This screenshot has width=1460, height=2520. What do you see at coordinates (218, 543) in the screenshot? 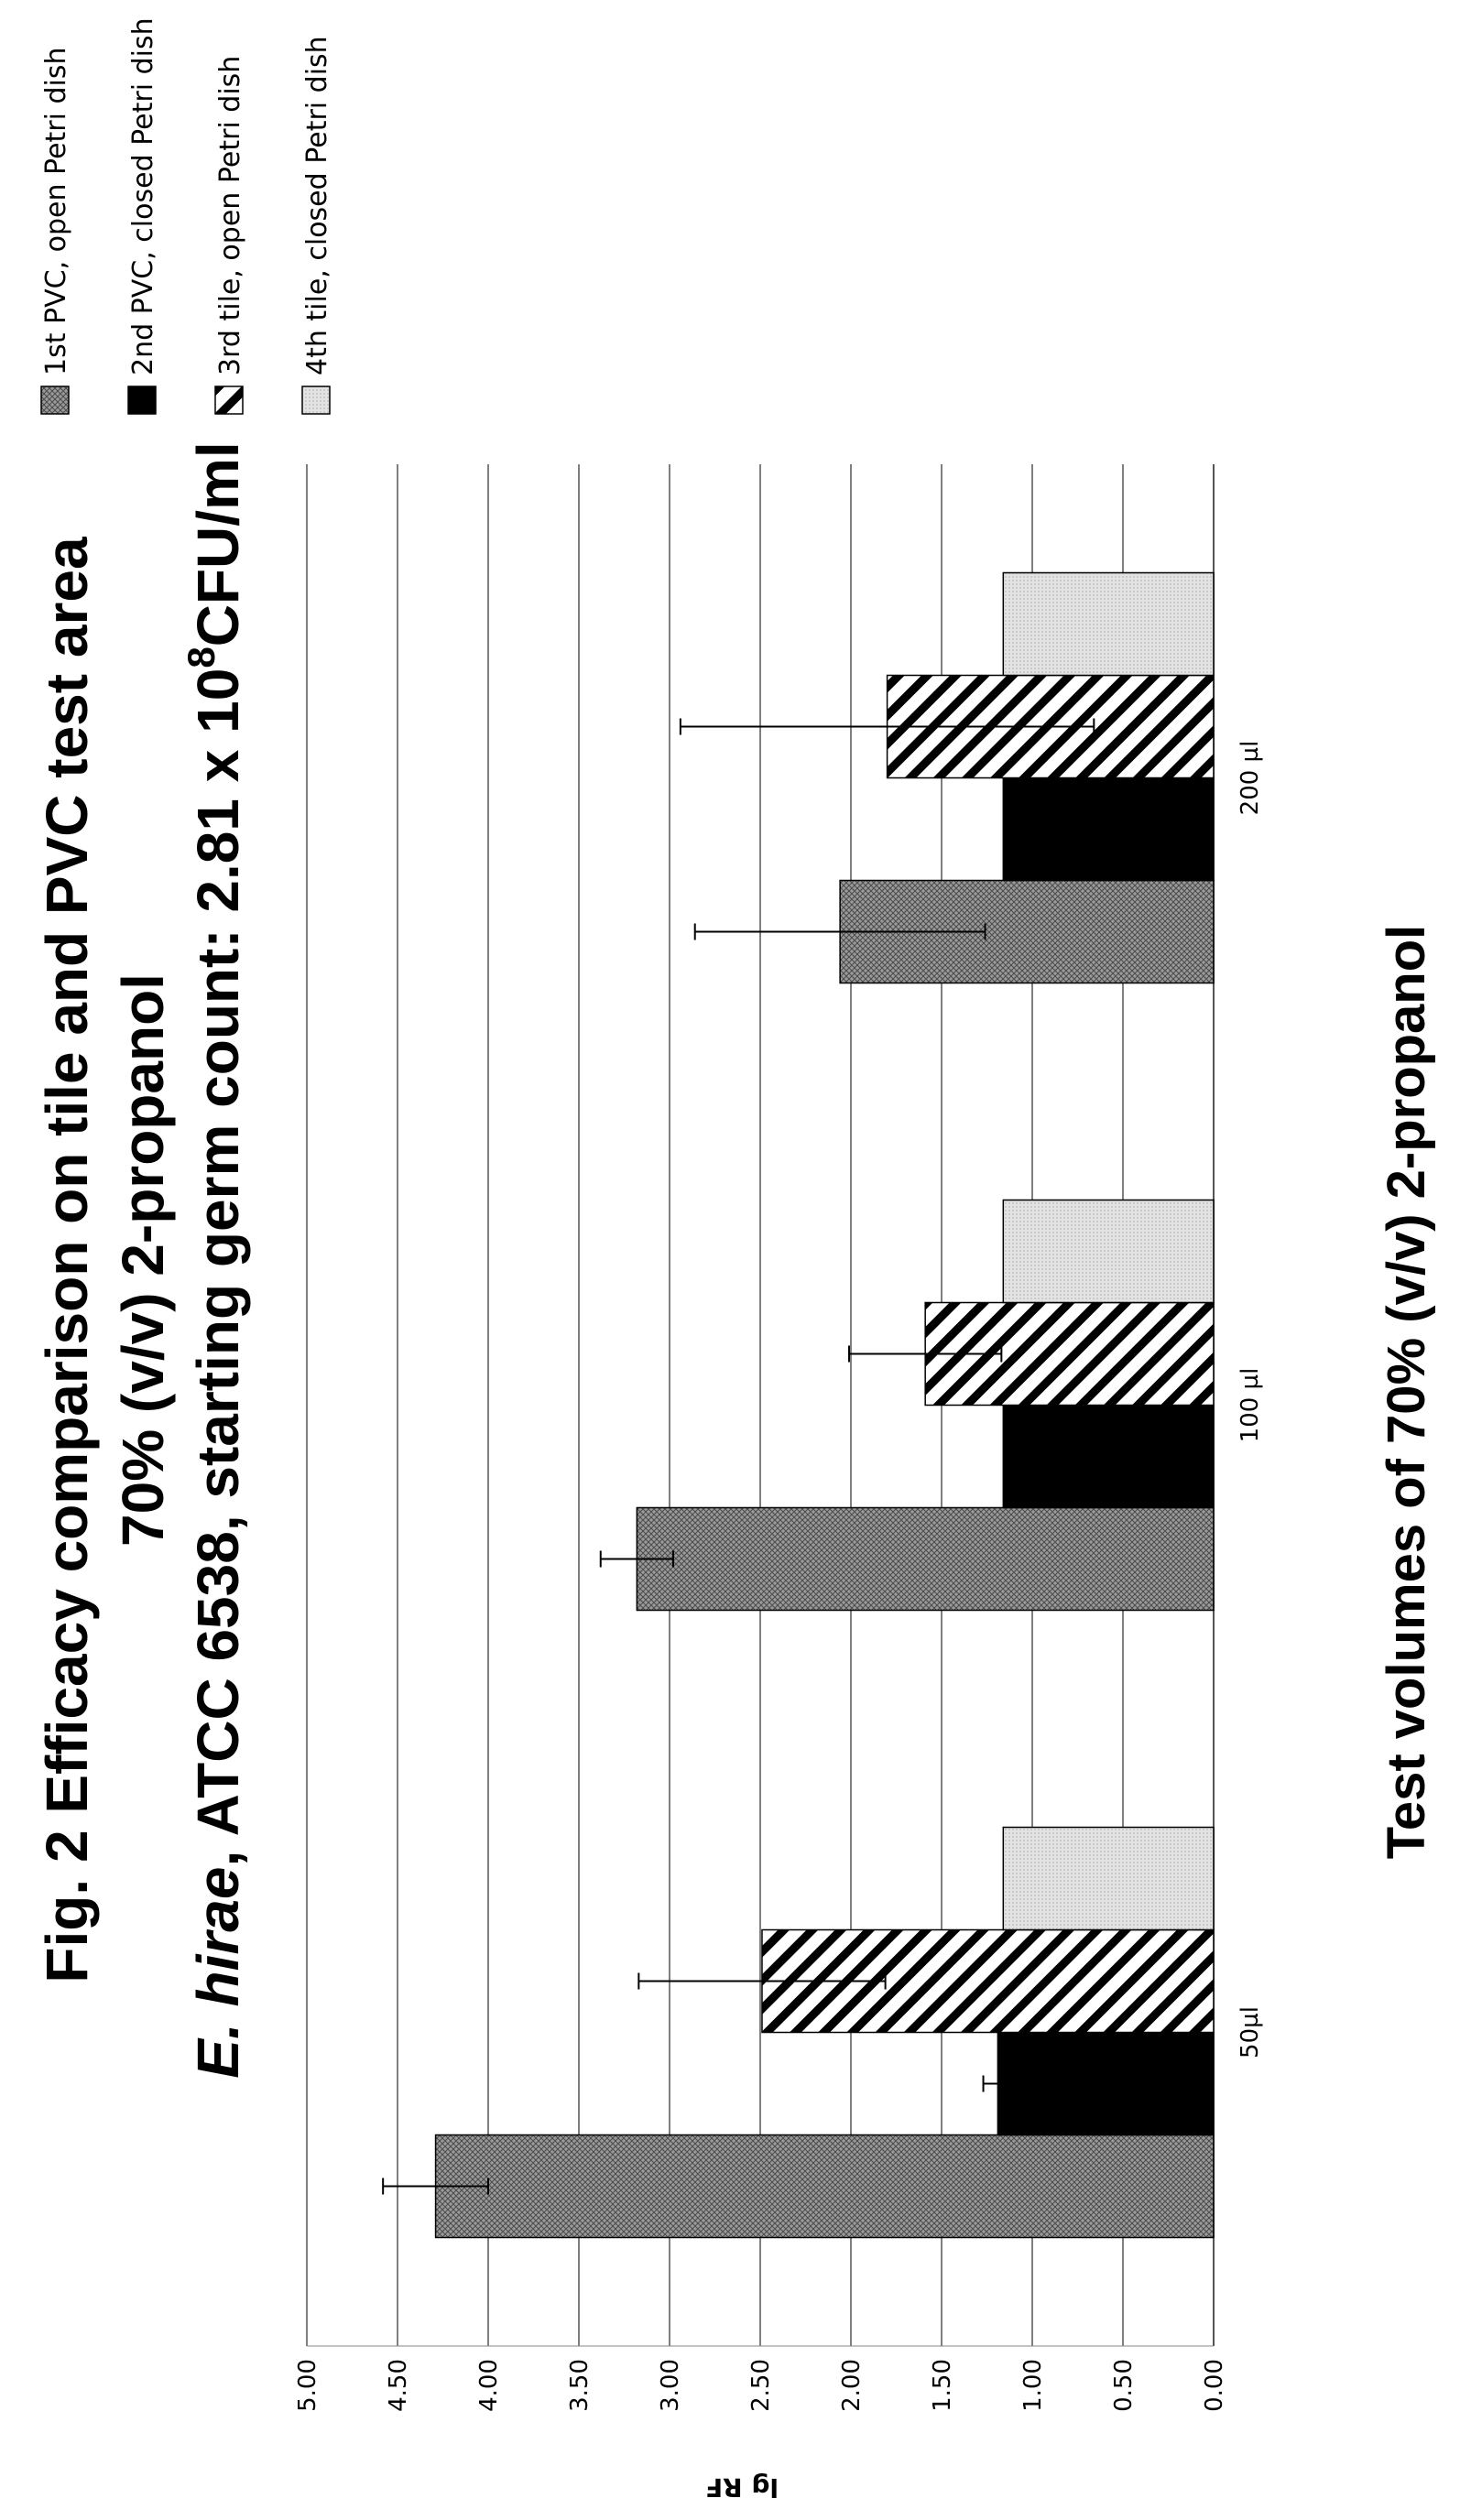
I see `chart-title-unit: CFU/ml` at bounding box center [218, 543].